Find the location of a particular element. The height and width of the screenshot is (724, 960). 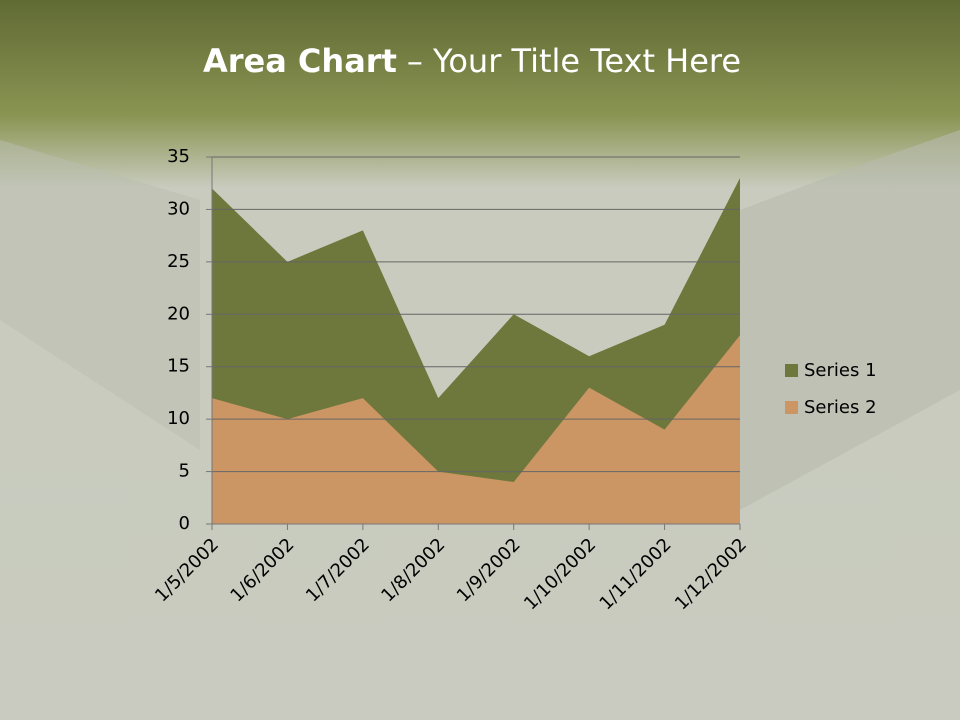

y-tick-label: 5 is located at coordinates (184, 471).